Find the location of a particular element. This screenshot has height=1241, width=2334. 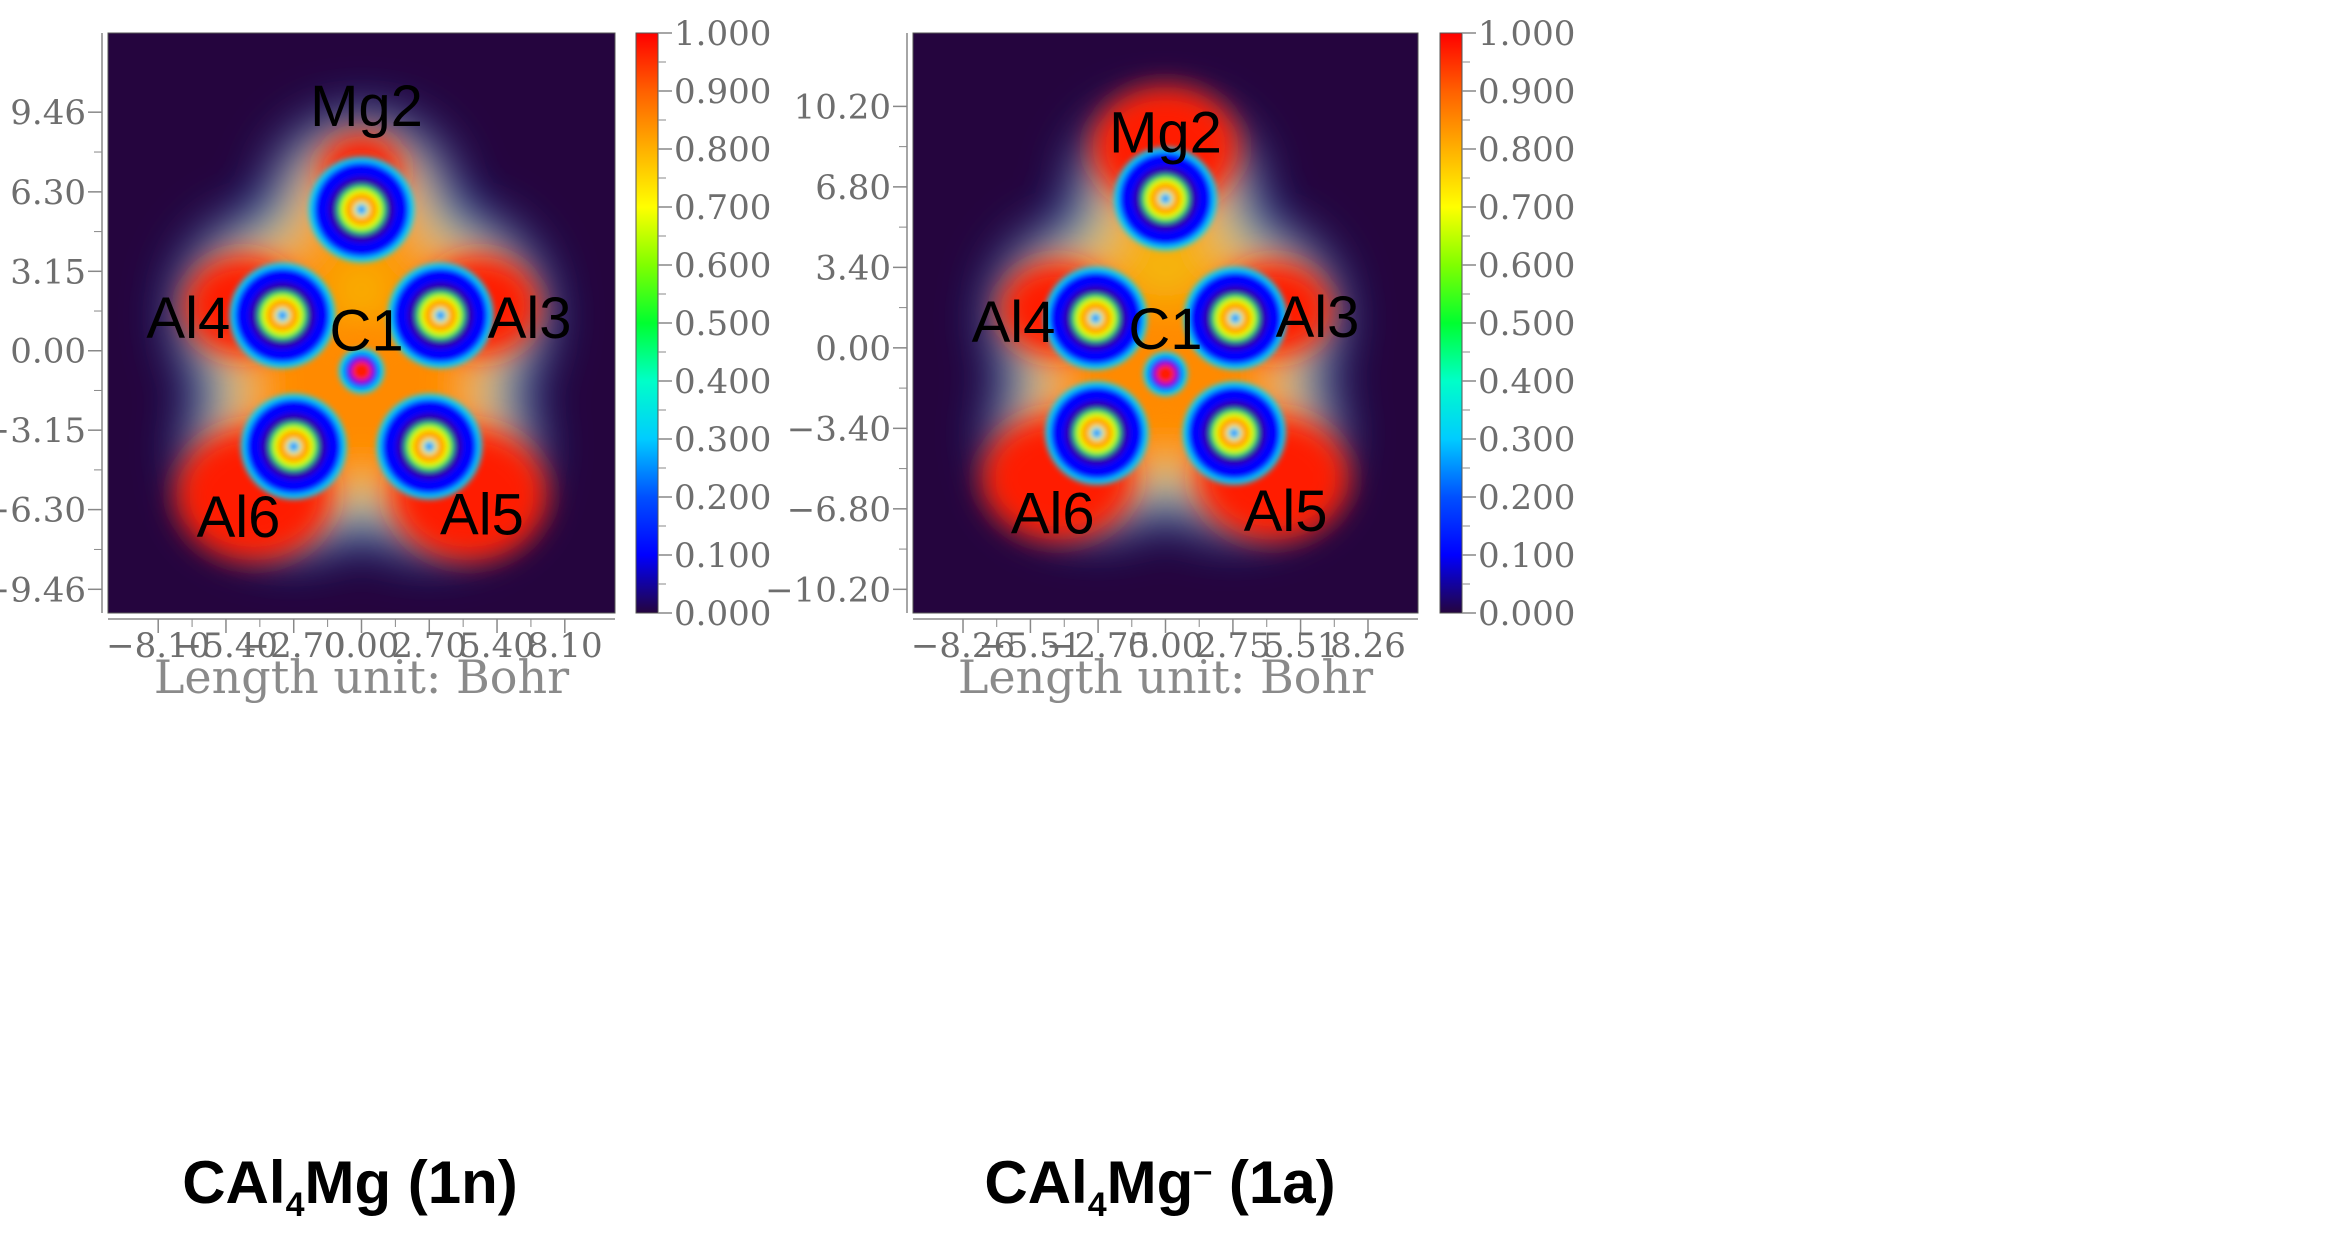

x-tick-label: −5.51 is located at coordinates (1030, 646).